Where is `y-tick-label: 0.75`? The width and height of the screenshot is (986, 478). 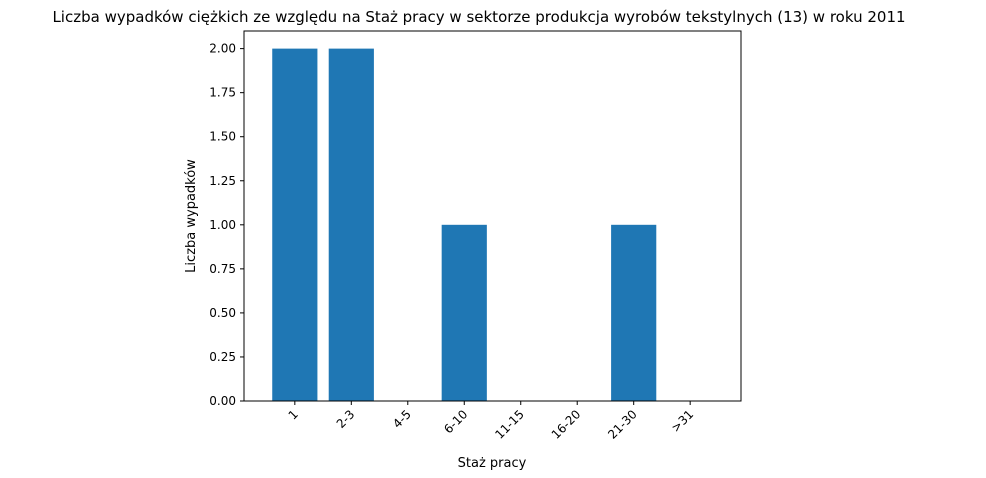 y-tick-label: 0.75 is located at coordinates (222, 269).